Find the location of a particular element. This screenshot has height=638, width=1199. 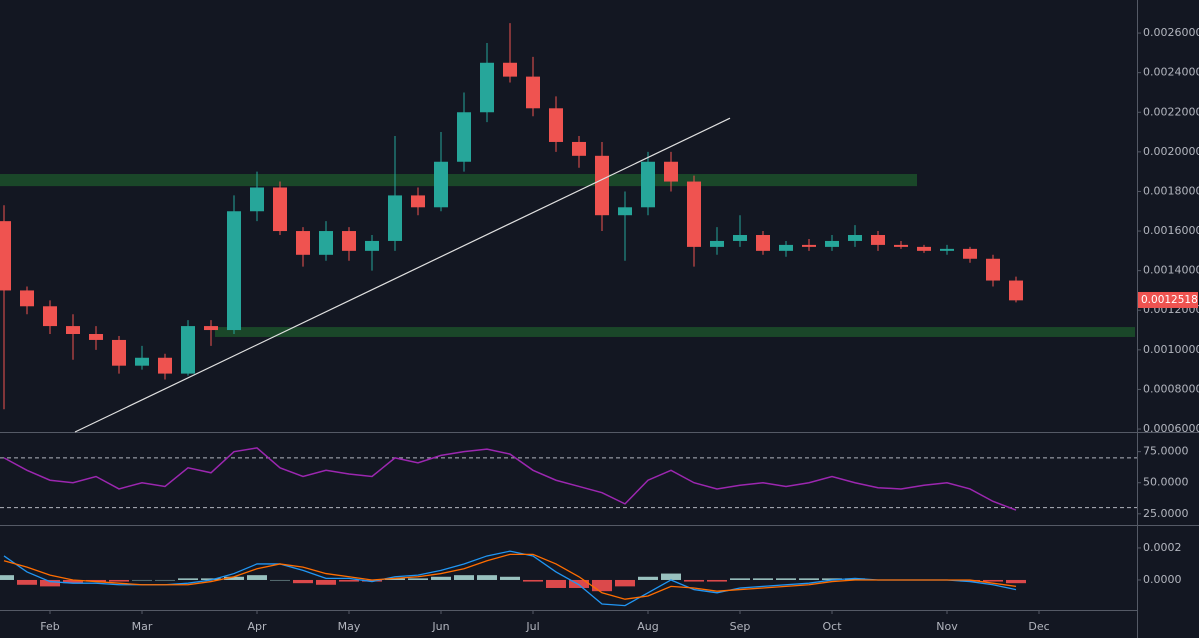

x-tick-label: Jul is located at coordinates (532, 626).